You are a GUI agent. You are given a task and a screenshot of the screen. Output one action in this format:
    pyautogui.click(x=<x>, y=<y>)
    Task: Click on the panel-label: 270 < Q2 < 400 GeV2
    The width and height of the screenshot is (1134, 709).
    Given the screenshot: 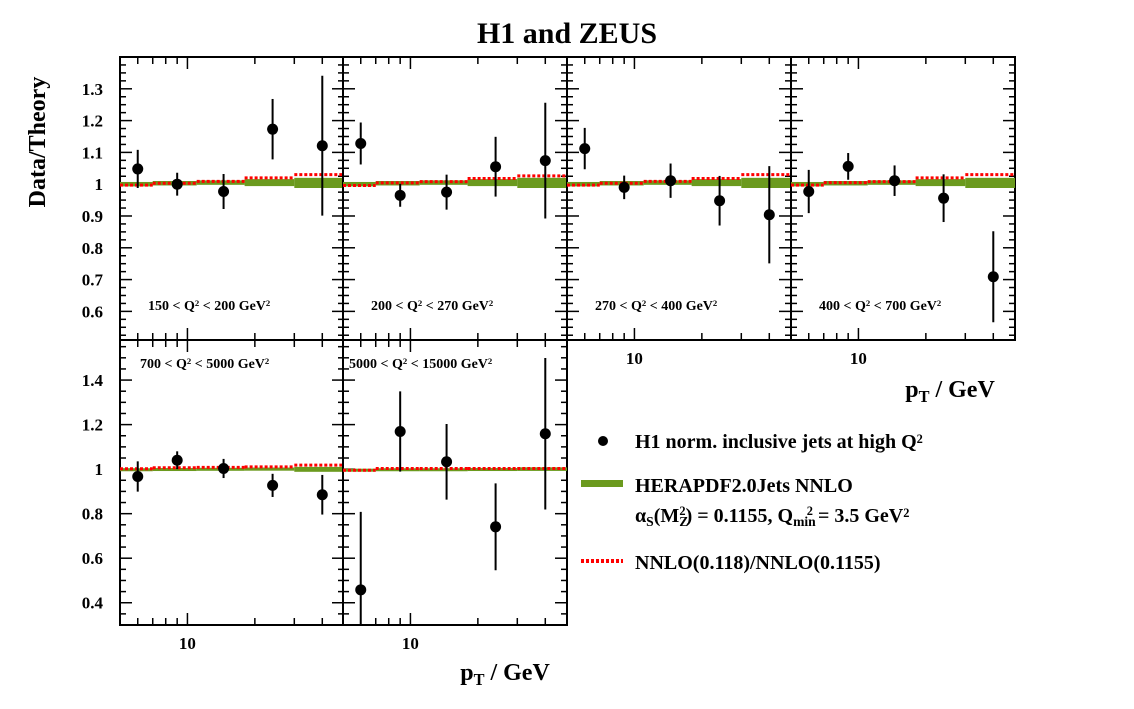 What is the action you would take?
    pyautogui.click(x=656, y=306)
    